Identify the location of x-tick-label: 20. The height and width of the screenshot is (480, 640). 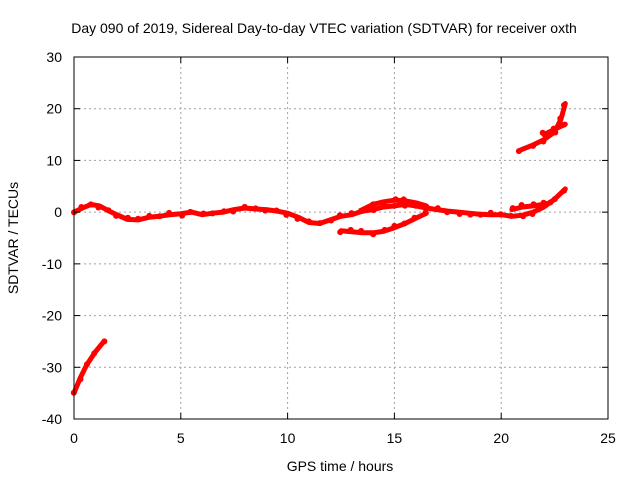
(501, 438).